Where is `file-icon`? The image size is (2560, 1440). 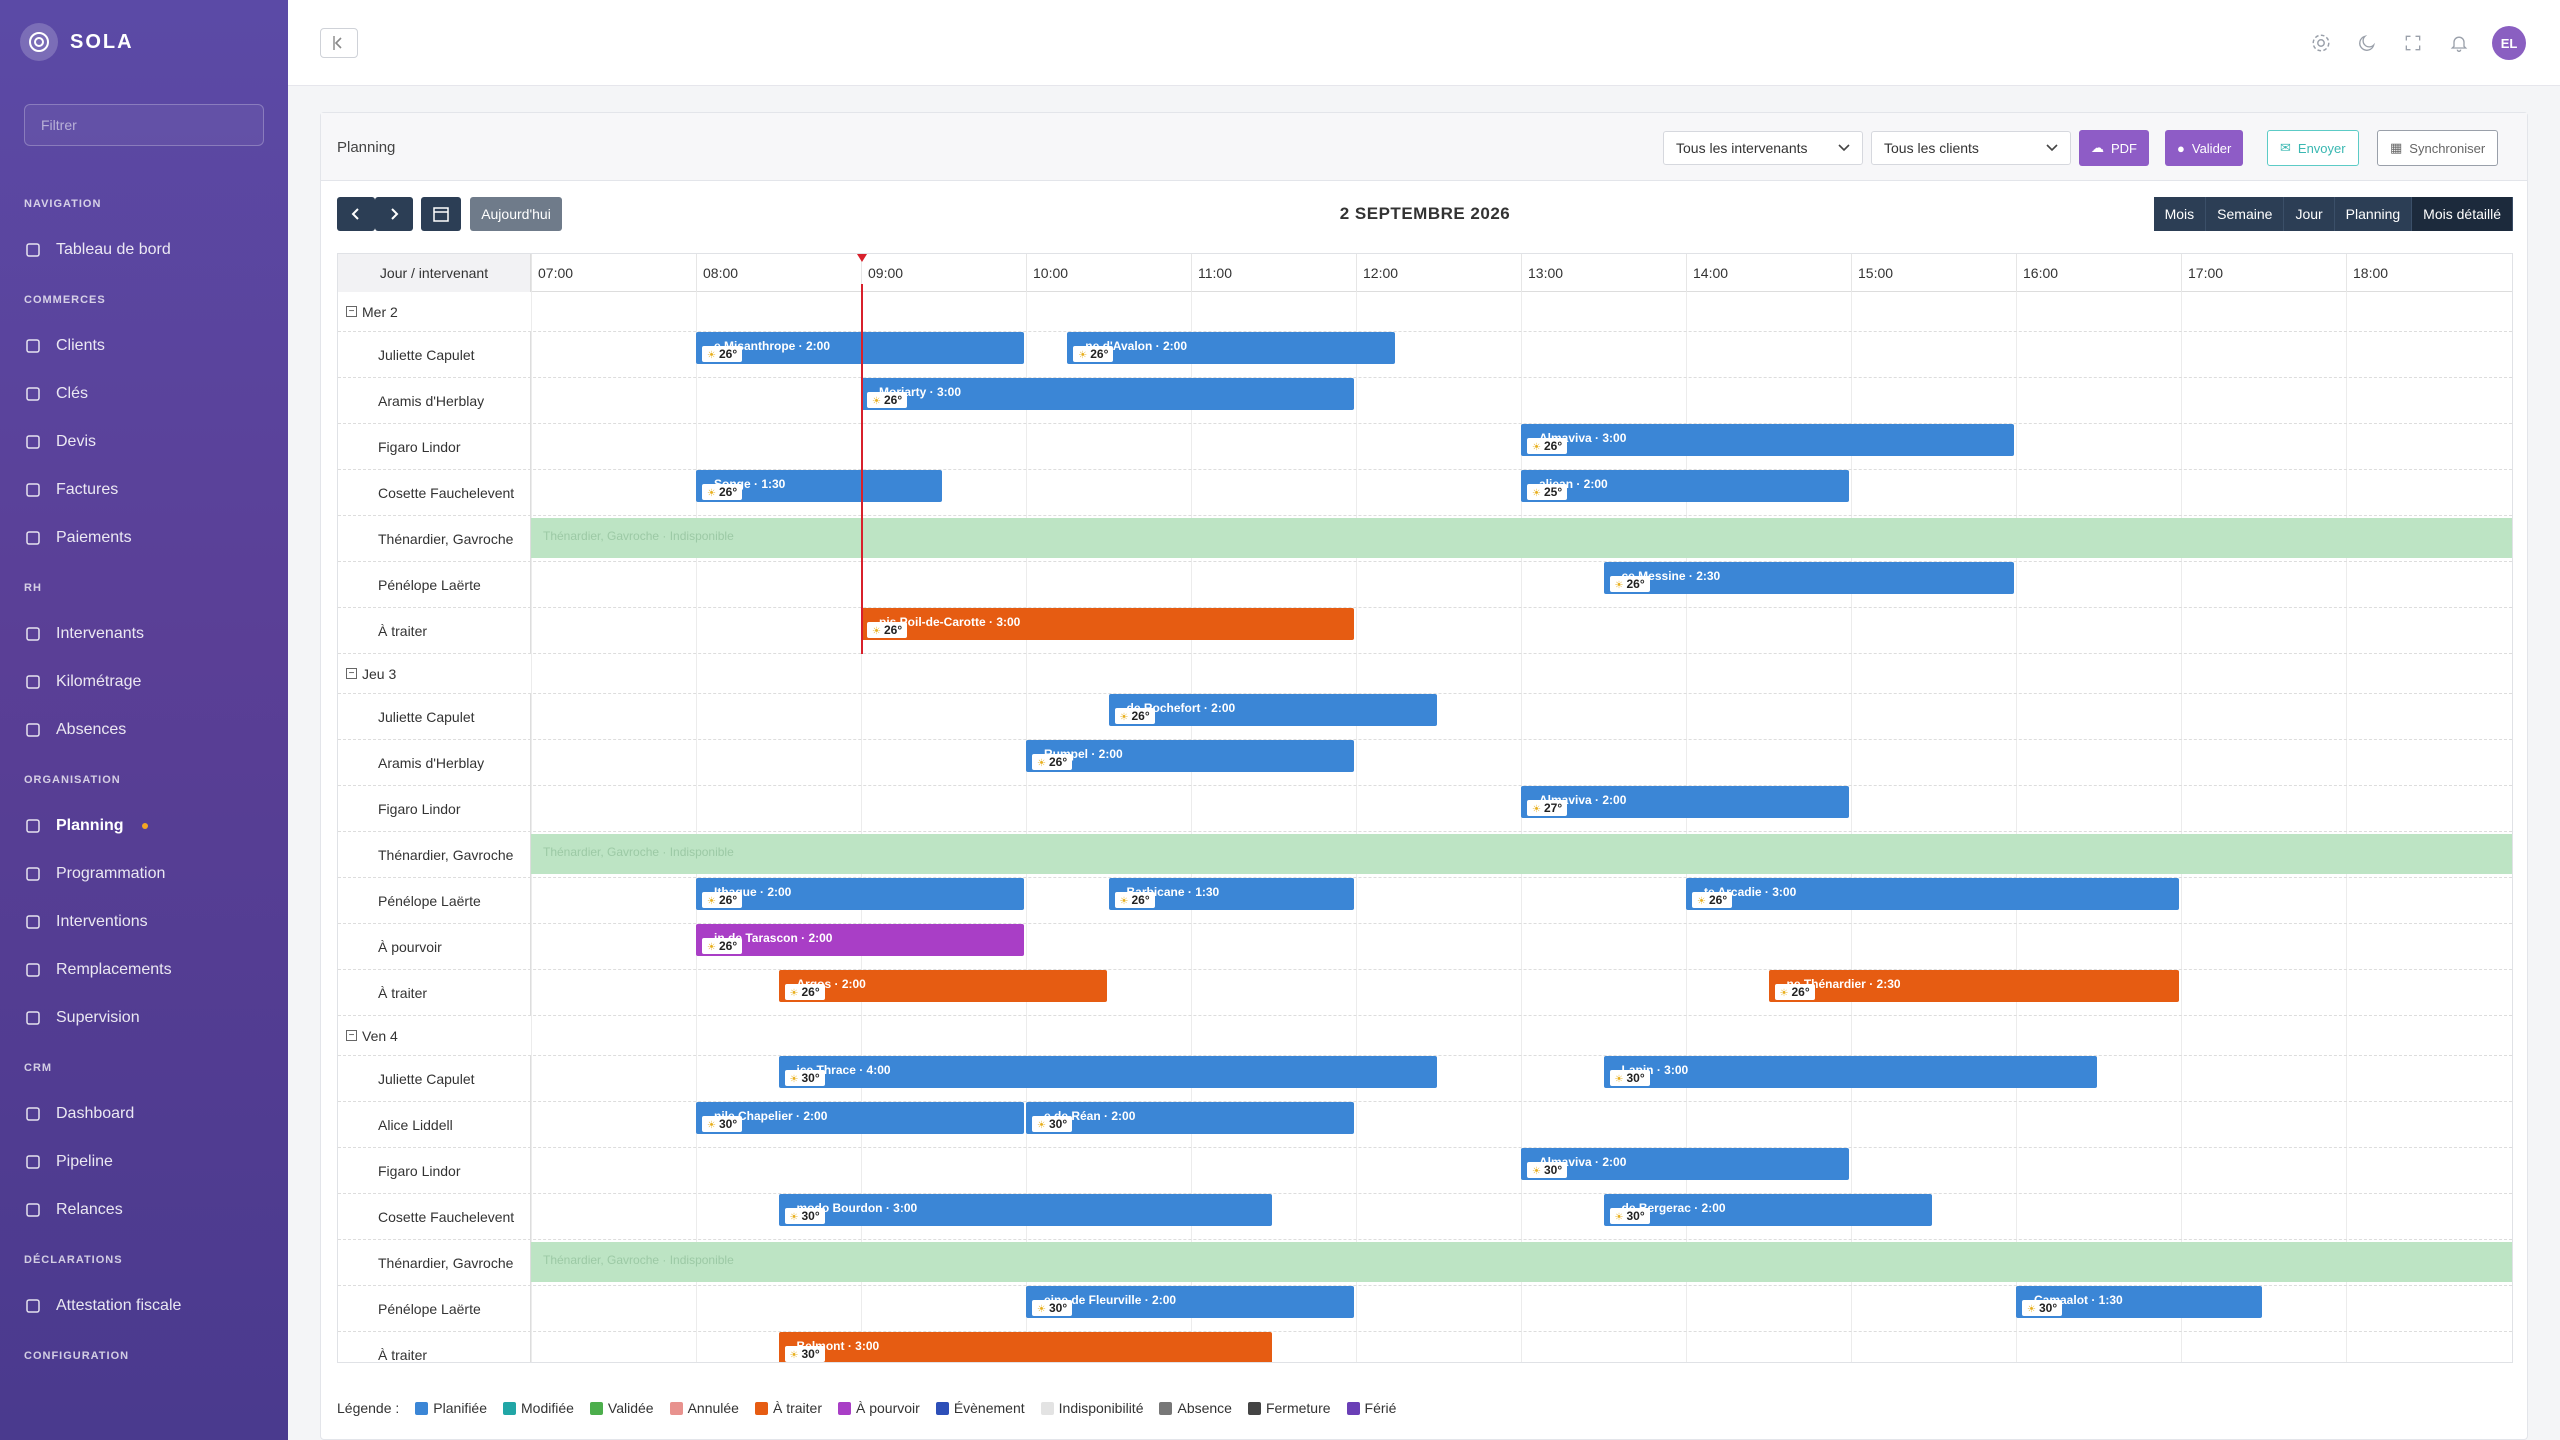 file-icon is located at coordinates (33, 442).